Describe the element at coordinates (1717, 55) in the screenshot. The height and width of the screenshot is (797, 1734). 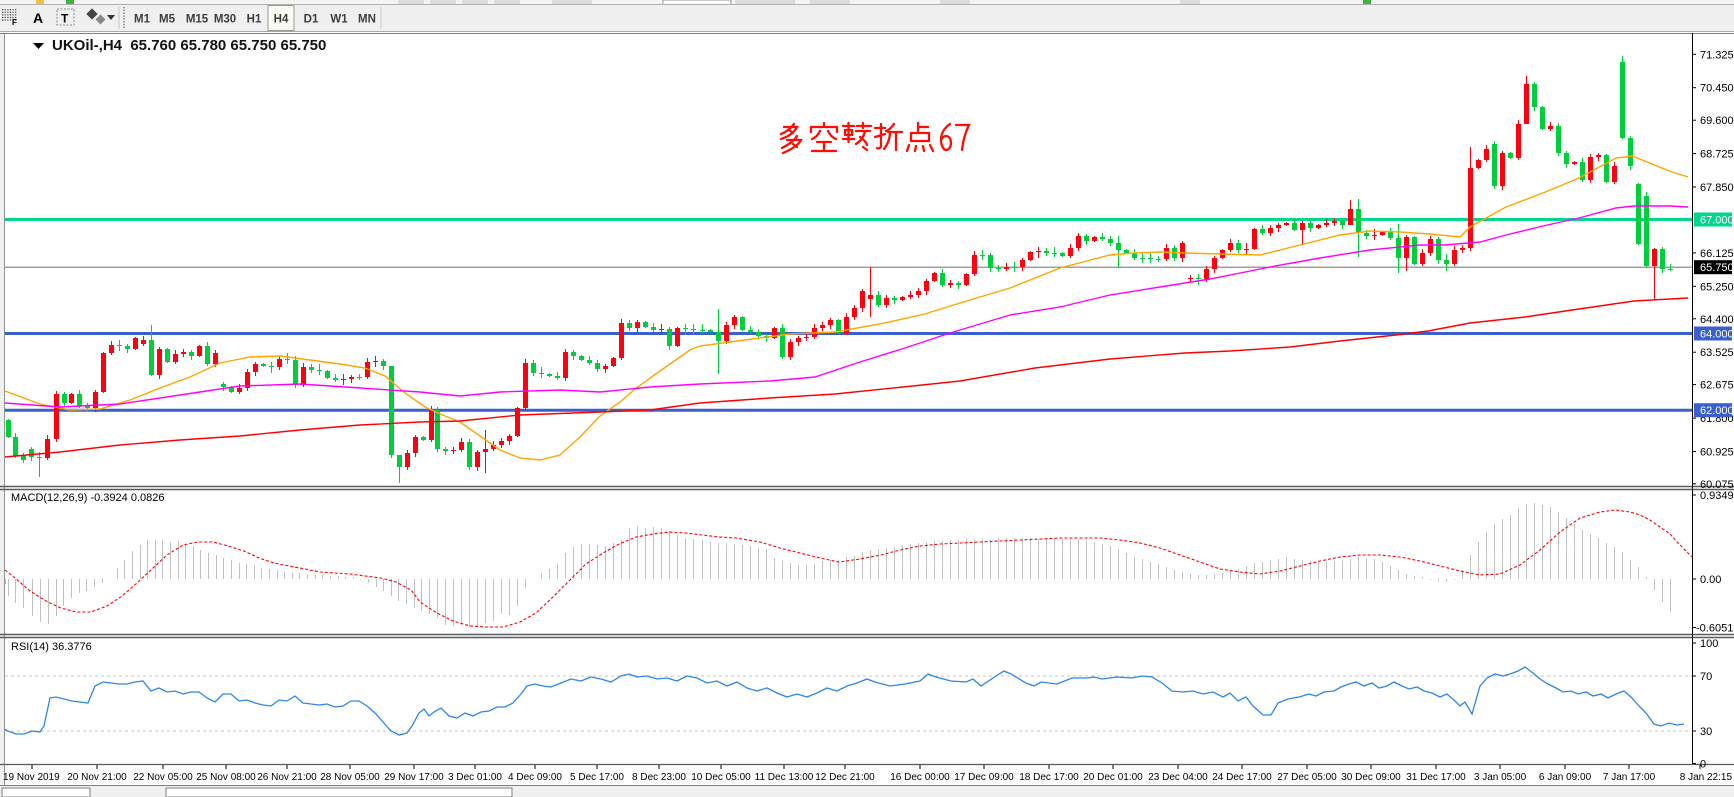
I see `svg-text: 71.325` at that location.